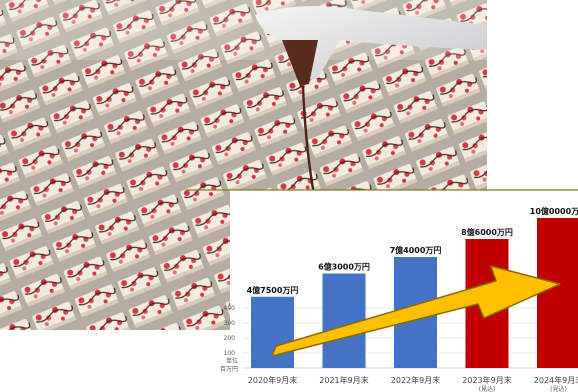 Image resolution: width=578 pixels, height=392 pixels. I want to click on category-label: 2021年9月末, so click(343, 380).